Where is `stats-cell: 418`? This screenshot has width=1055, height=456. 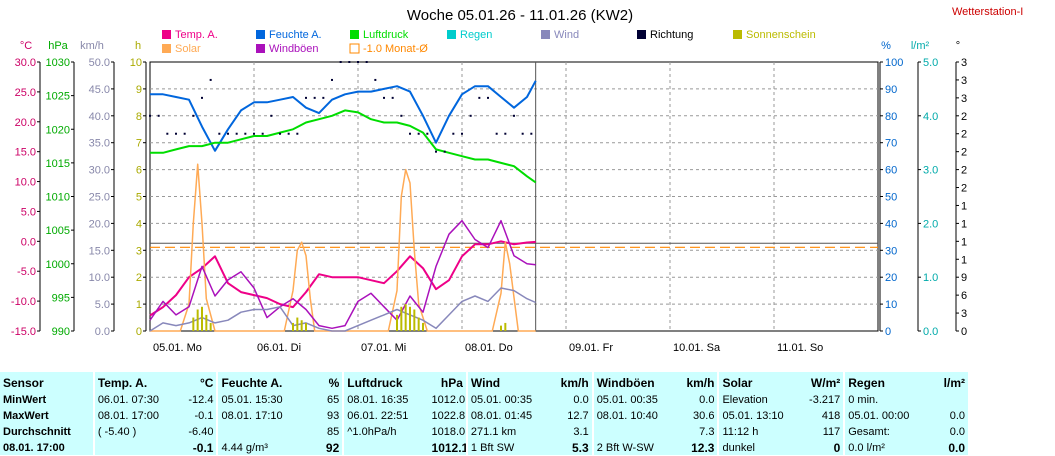
stats-cell: 418 is located at coordinates (831, 416).